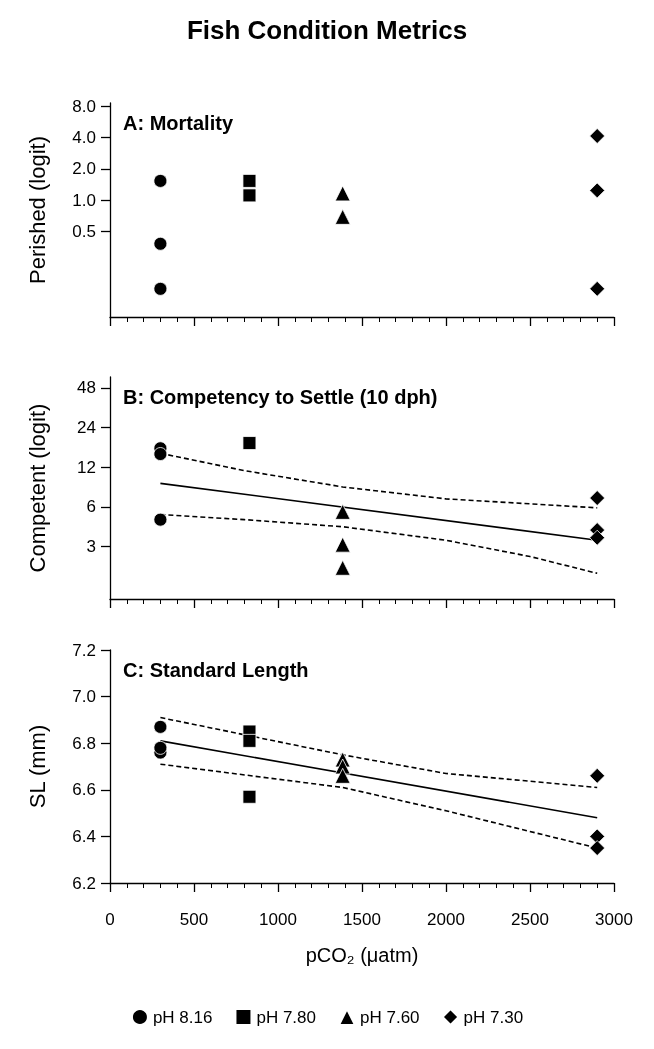 This screenshot has width=654, height=1049. Describe the element at coordinates (84, 697) in the screenshot. I see `y-tick-label: 7.0` at that location.